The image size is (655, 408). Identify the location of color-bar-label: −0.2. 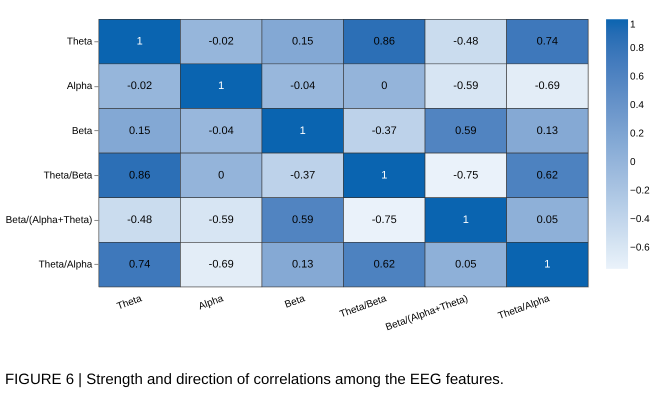
(640, 190).